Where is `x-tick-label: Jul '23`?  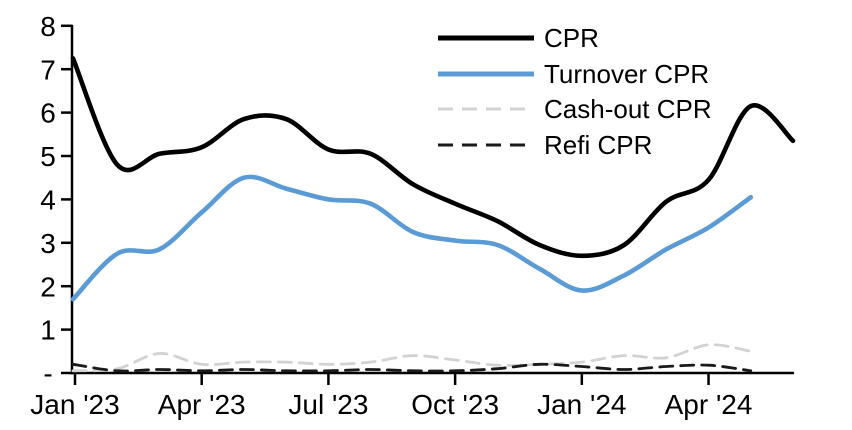
x-tick-label: Jul '23 is located at coordinates (328, 404).